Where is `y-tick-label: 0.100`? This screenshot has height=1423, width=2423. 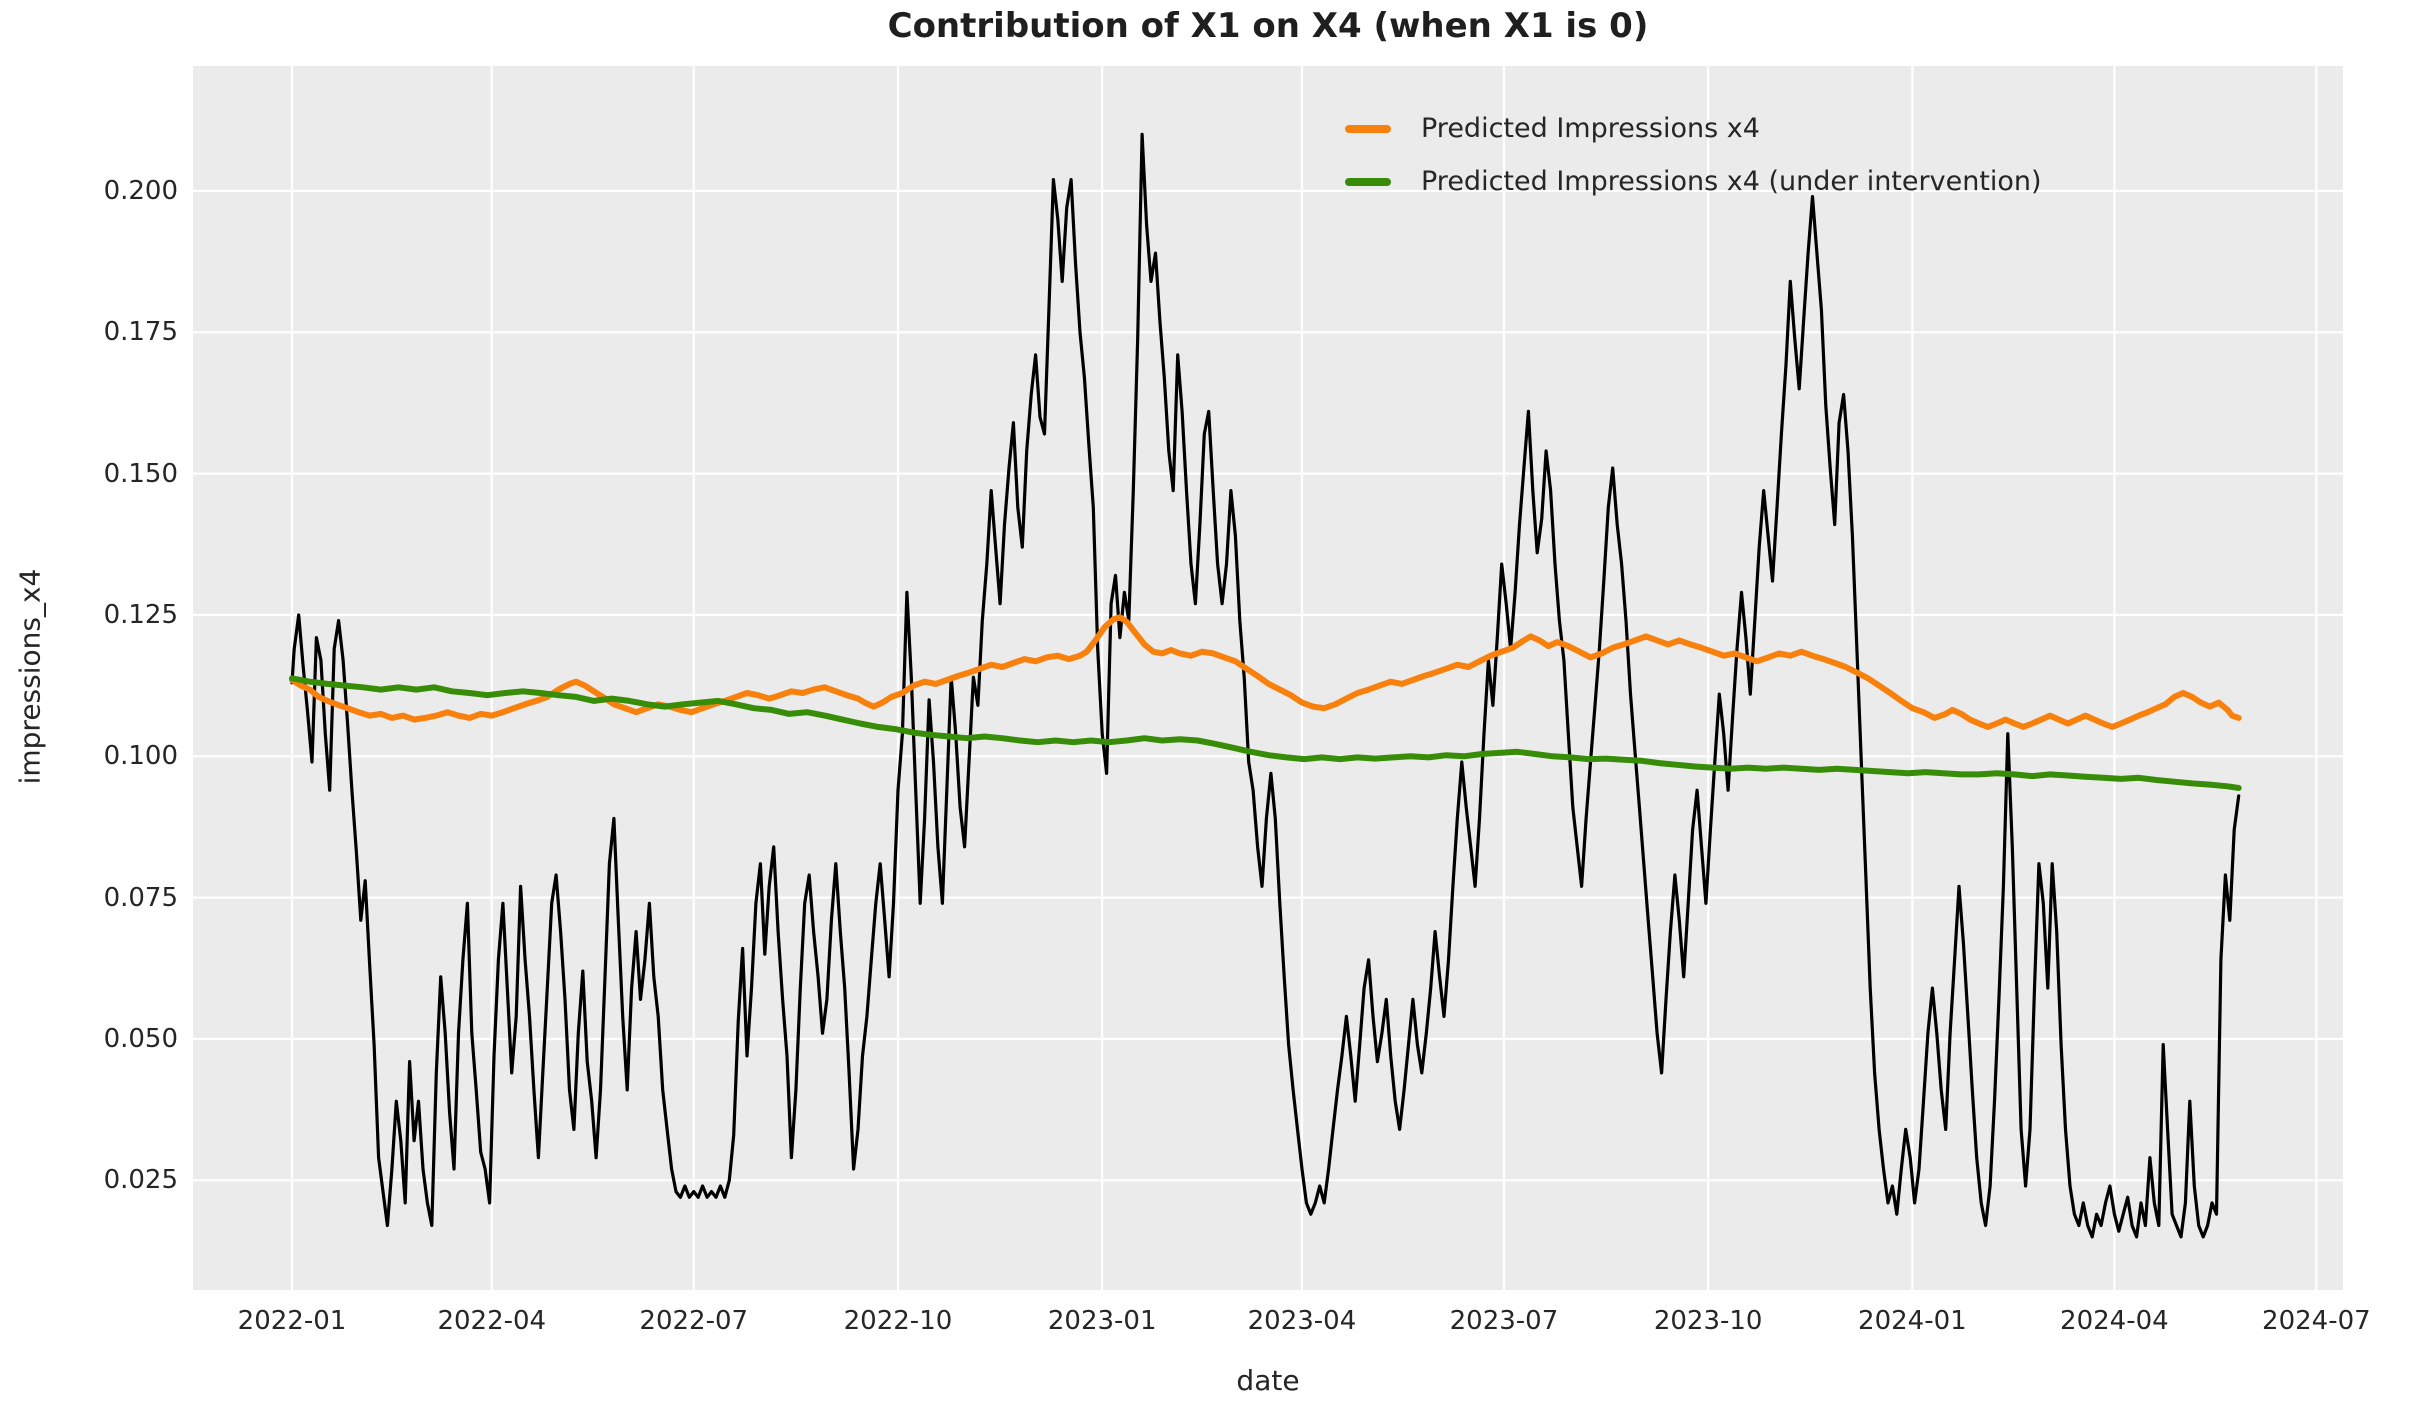 y-tick-label: 0.100 is located at coordinates (140, 756).